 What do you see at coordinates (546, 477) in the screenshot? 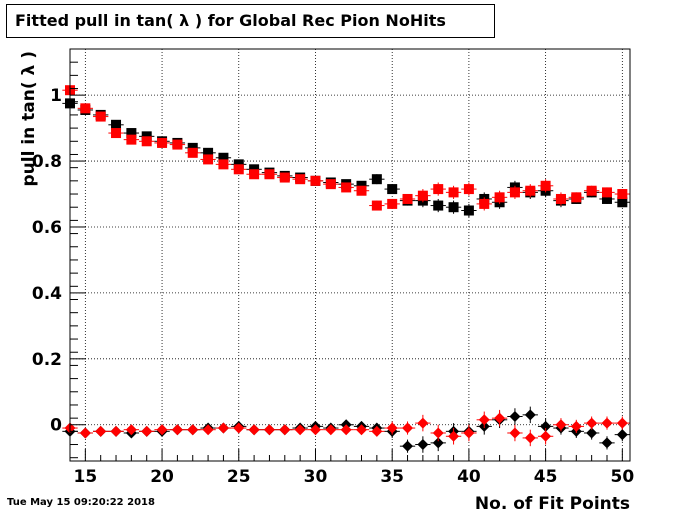
I see `x-tick-label: 45` at bounding box center [546, 477].